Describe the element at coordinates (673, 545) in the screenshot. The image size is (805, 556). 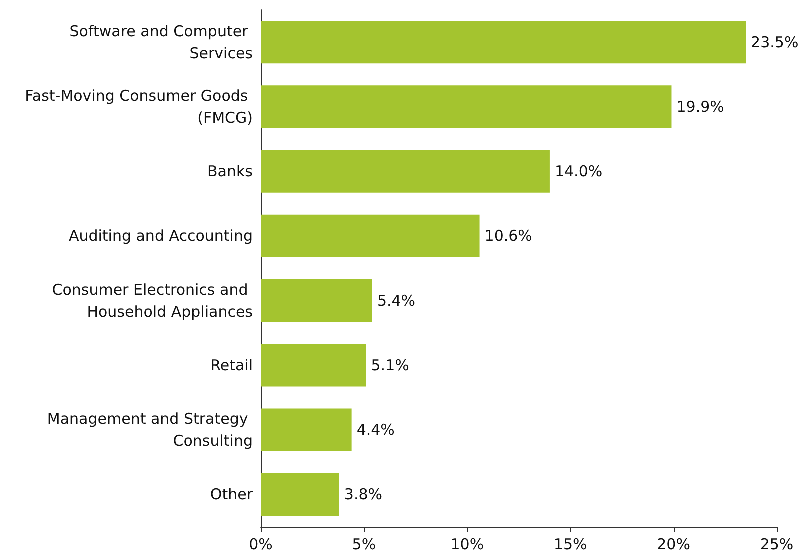
I see `x-tick-label: 20%` at that location.